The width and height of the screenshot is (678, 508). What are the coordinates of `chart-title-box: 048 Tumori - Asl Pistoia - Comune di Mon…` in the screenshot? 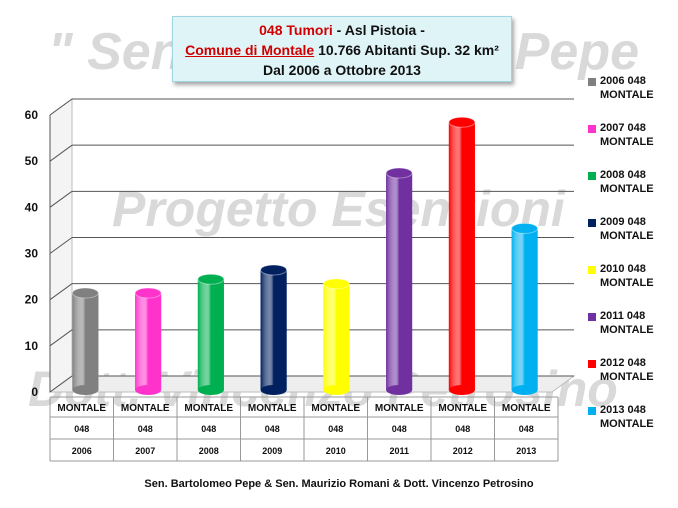 It's located at (342, 49).